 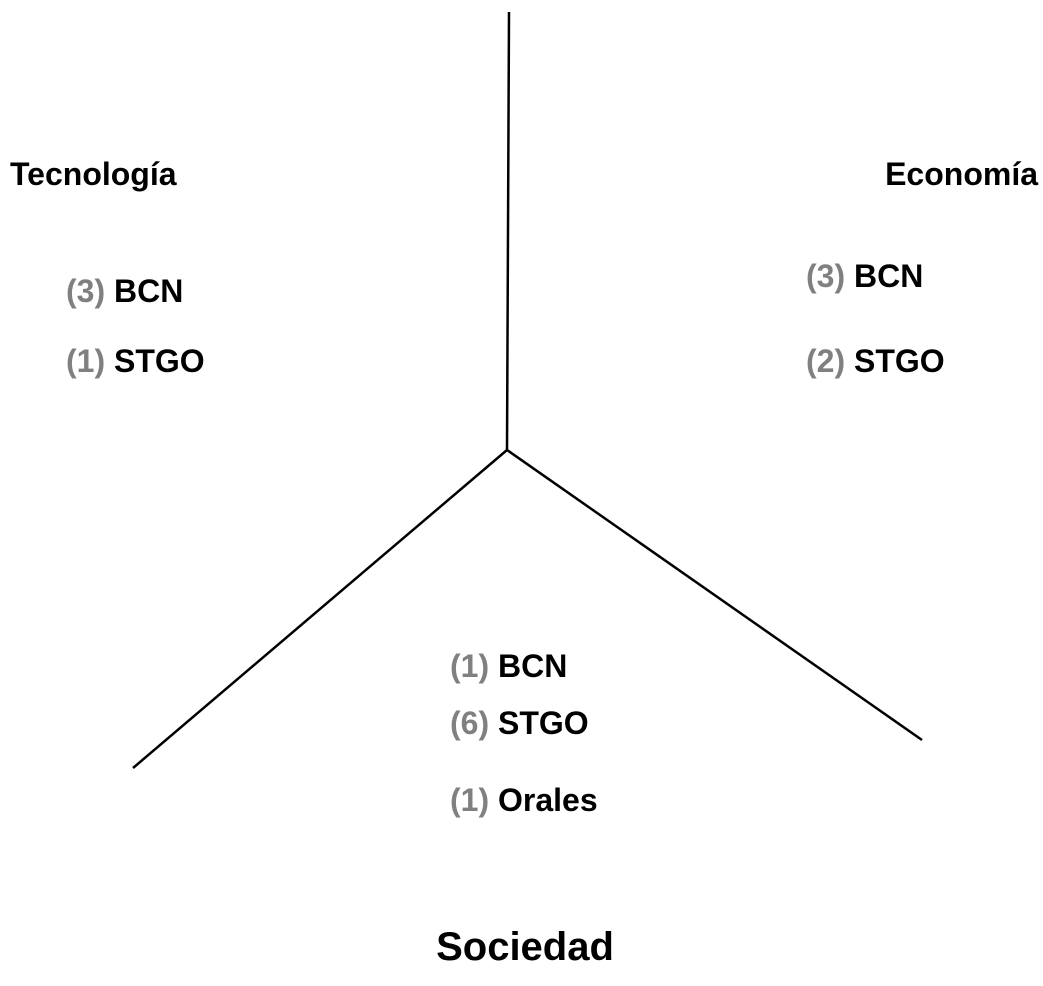 I want to click on item: (1) Orales, so click(x=524, y=800).